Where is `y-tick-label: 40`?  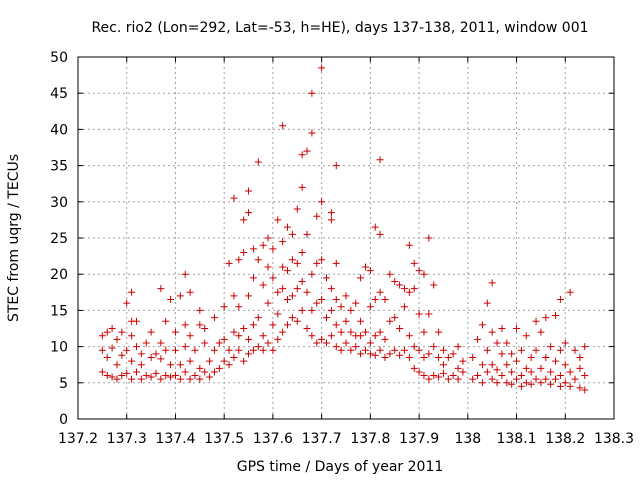
y-tick-label: 40 is located at coordinates (59, 130).